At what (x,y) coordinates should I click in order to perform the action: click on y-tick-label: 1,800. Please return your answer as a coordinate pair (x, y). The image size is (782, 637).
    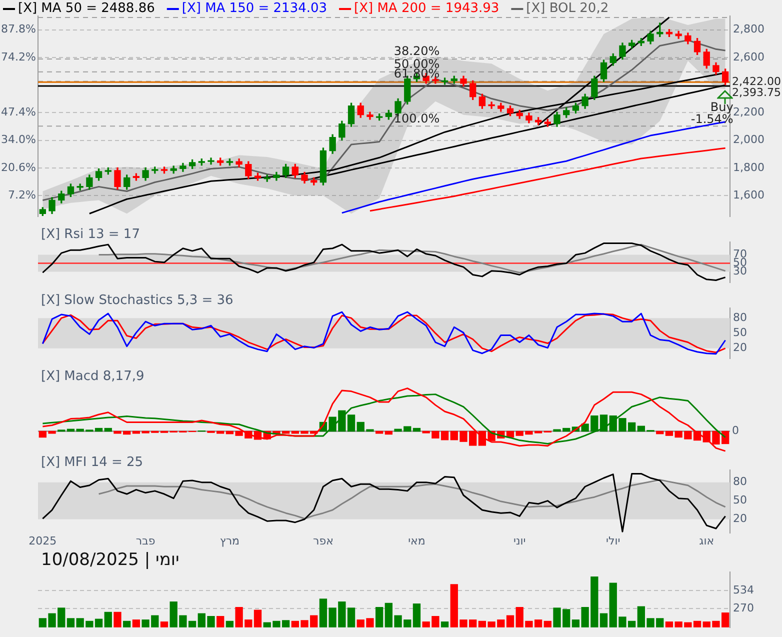
    Looking at the image, I should click on (748, 167).